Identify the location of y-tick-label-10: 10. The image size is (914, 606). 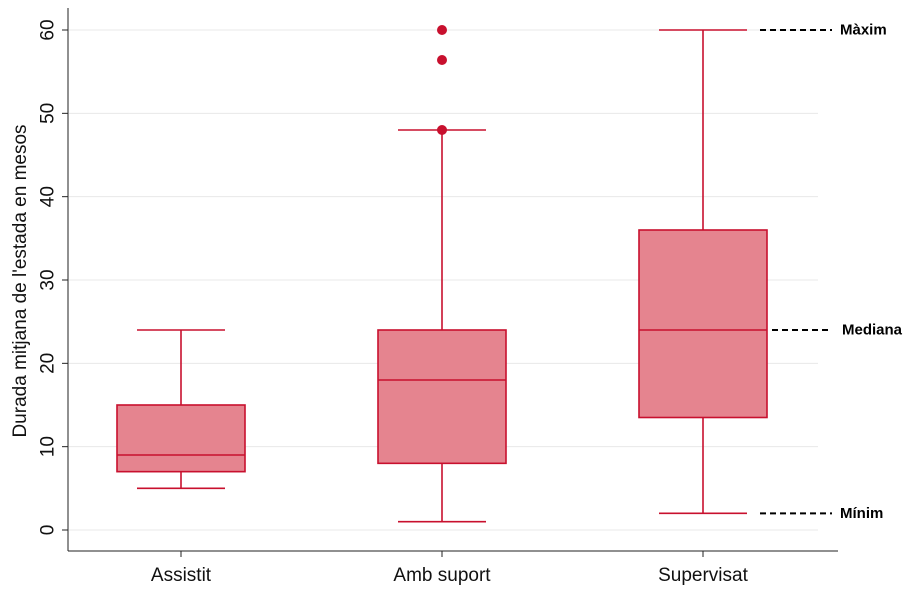
(48, 446).